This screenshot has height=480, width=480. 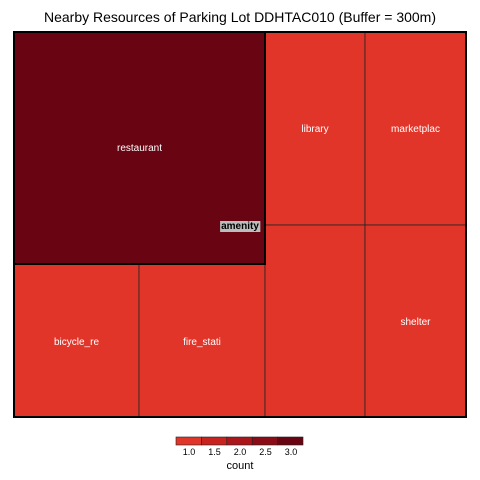 I want to click on legend-tick-label: 3.0, so click(x=291, y=452).